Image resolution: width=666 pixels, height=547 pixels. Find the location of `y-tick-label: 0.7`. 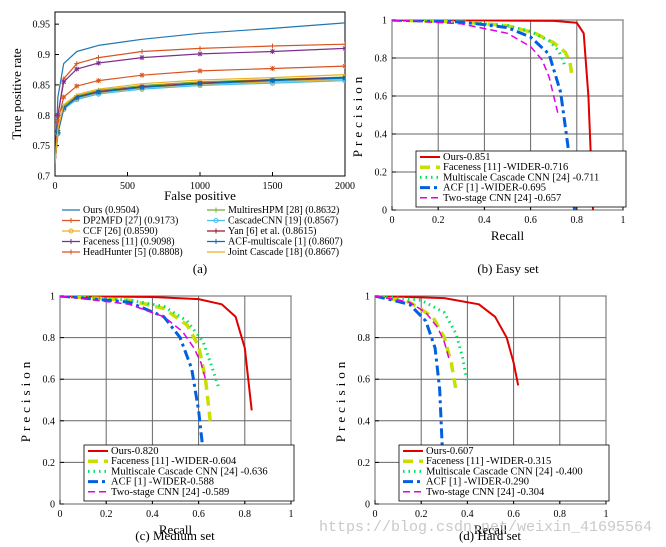

y-tick-label: 0.7 is located at coordinates (44, 177).